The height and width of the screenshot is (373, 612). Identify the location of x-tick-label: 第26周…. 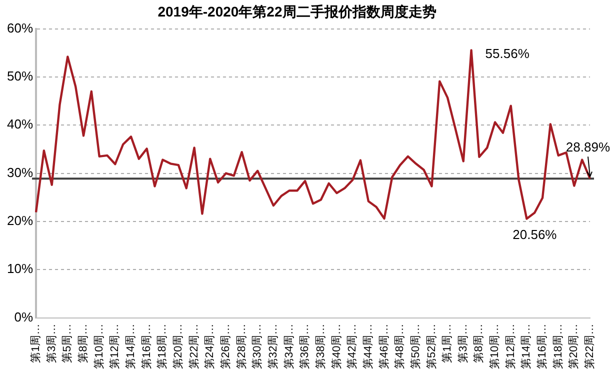
(226, 347).